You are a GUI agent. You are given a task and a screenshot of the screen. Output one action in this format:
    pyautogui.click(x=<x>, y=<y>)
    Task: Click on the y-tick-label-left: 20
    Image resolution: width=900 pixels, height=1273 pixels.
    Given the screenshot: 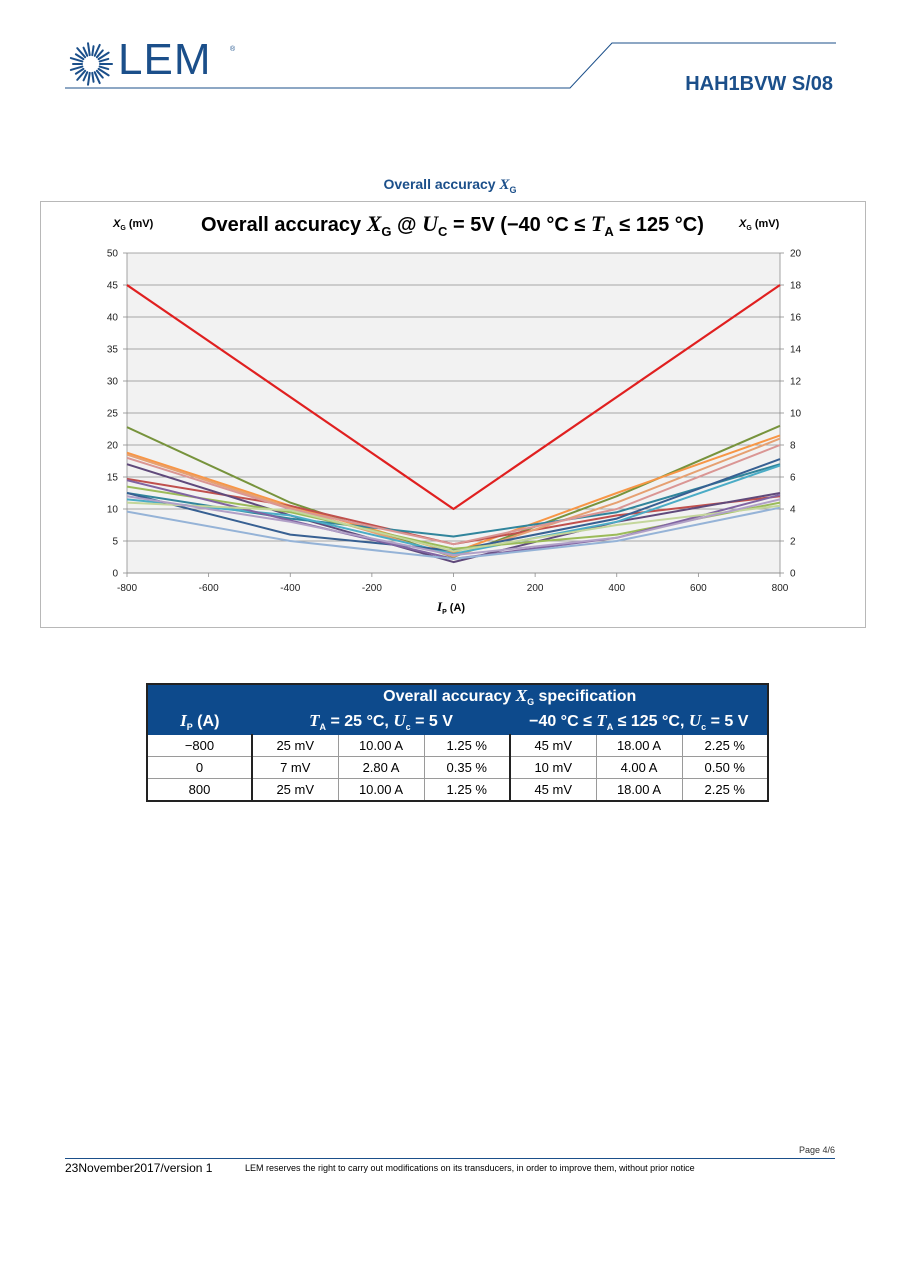 What is the action you would take?
    pyautogui.click(x=113, y=446)
    